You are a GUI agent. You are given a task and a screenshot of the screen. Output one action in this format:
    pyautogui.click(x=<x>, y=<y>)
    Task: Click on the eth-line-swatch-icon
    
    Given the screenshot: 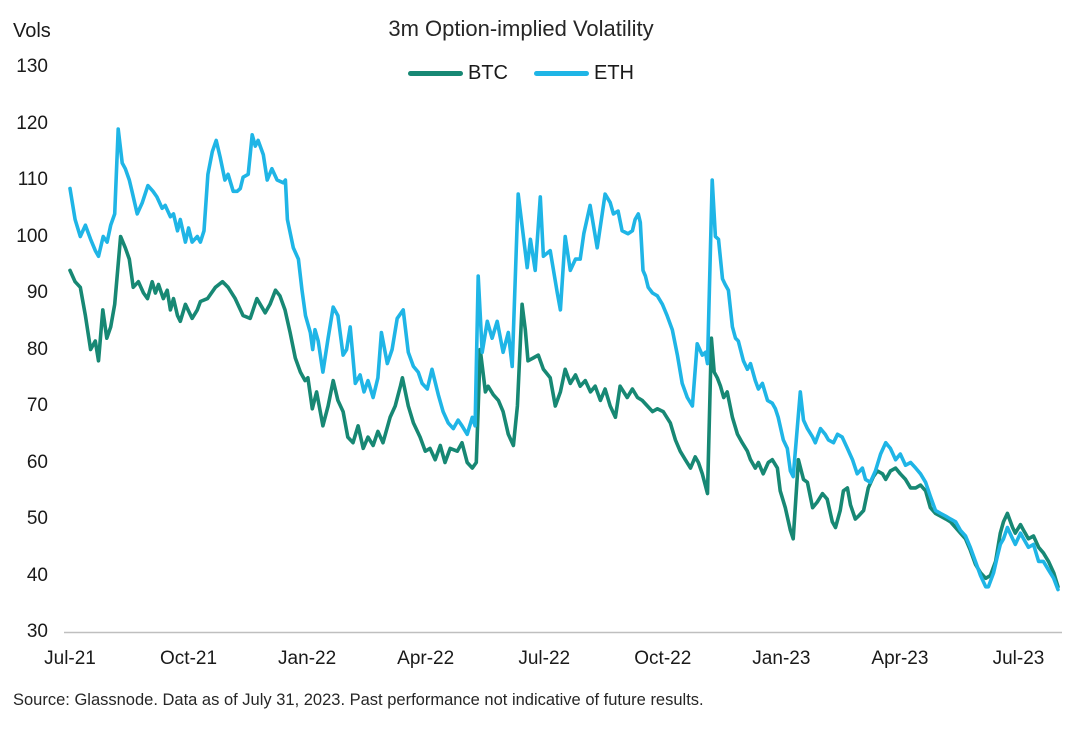 What is the action you would take?
    pyautogui.click(x=561, y=73)
    